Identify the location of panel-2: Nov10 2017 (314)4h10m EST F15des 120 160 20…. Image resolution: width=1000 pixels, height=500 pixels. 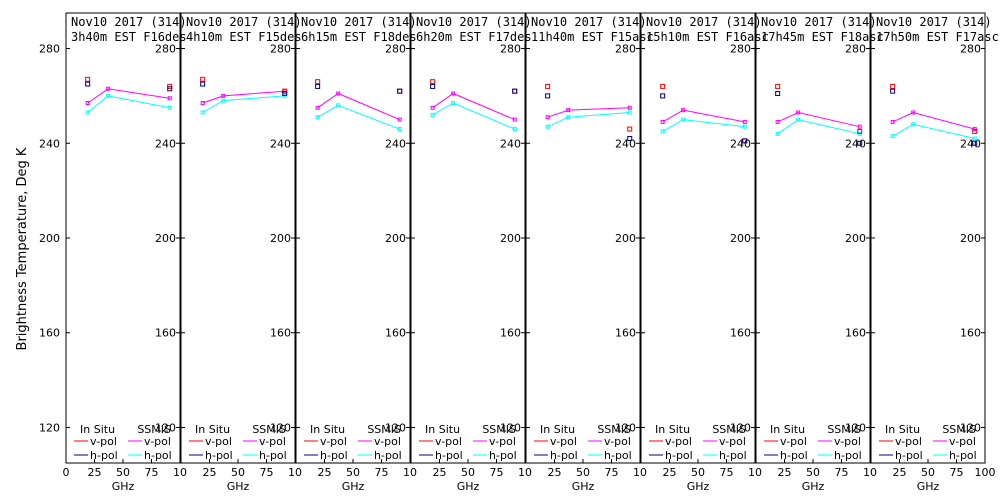
(241, 252).